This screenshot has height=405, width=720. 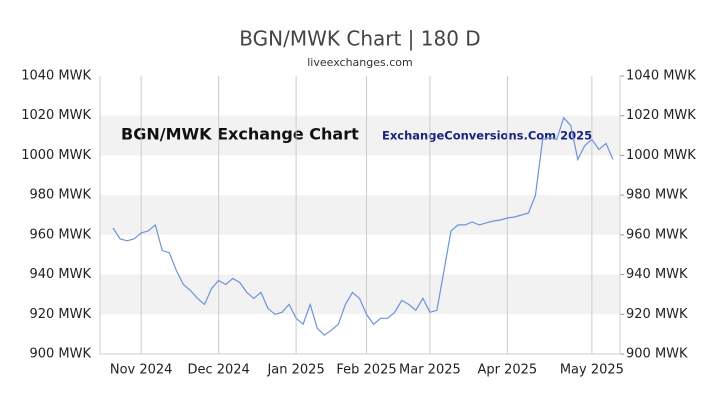 What do you see at coordinates (661, 155) in the screenshot?
I see `y-tick-label-right: 1000 MWK` at bounding box center [661, 155].